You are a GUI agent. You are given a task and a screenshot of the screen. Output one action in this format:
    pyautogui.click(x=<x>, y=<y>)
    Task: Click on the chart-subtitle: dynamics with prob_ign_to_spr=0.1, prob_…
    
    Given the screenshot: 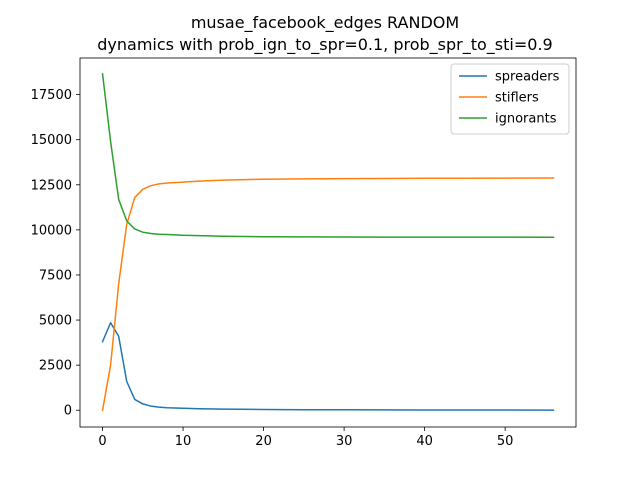 What is the action you would take?
    pyautogui.click(x=324, y=45)
    